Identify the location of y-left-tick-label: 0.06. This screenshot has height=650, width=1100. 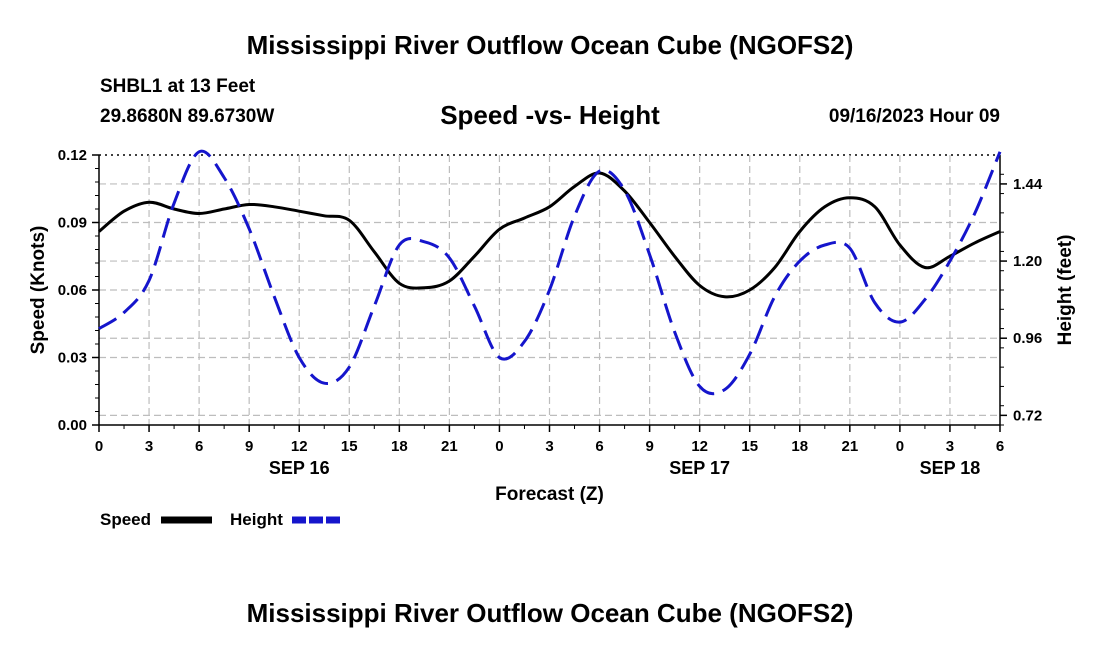
(72, 290).